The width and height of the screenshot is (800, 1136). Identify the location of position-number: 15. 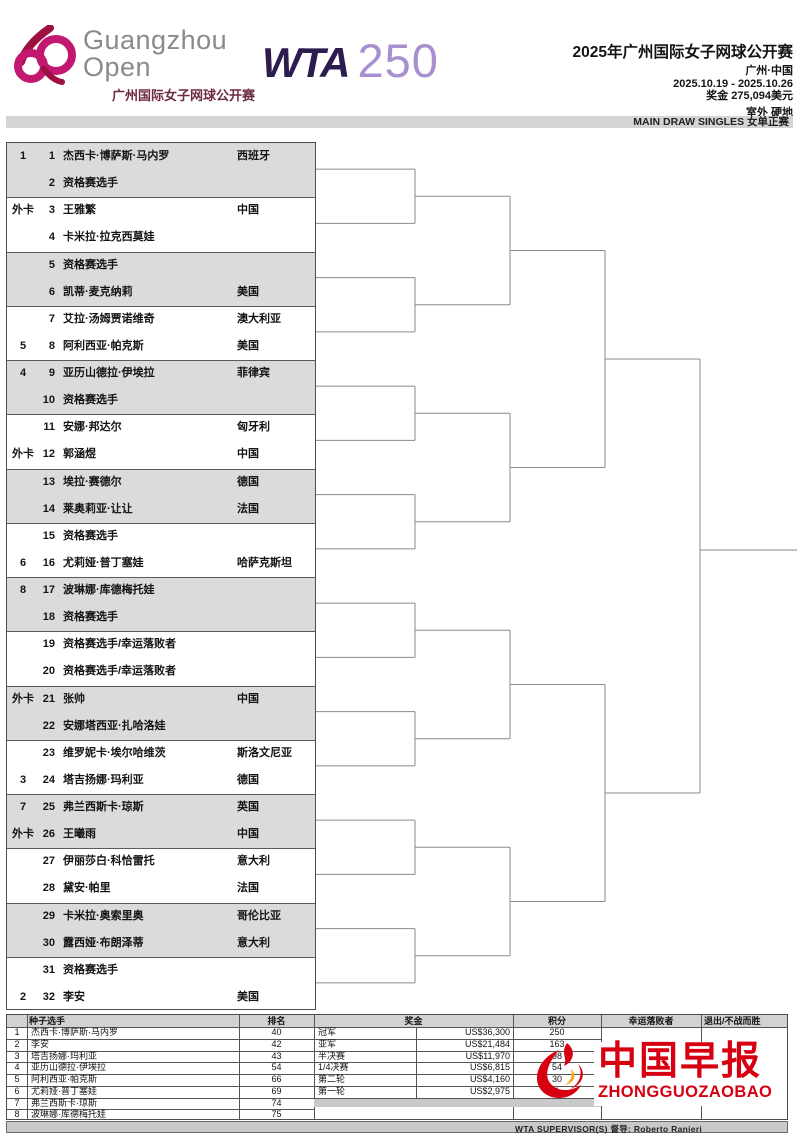
(48, 535).